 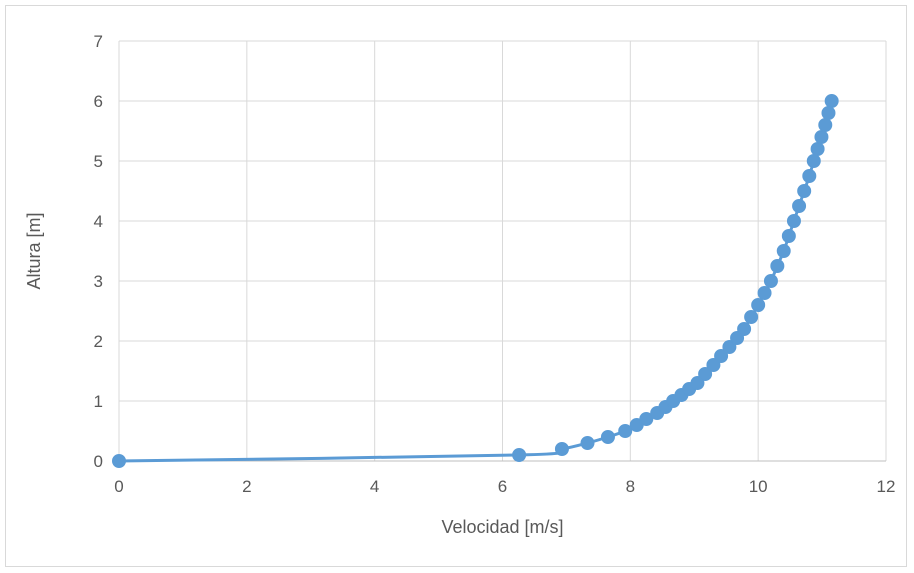 I want to click on x-tick-label: 6, so click(x=502, y=486).